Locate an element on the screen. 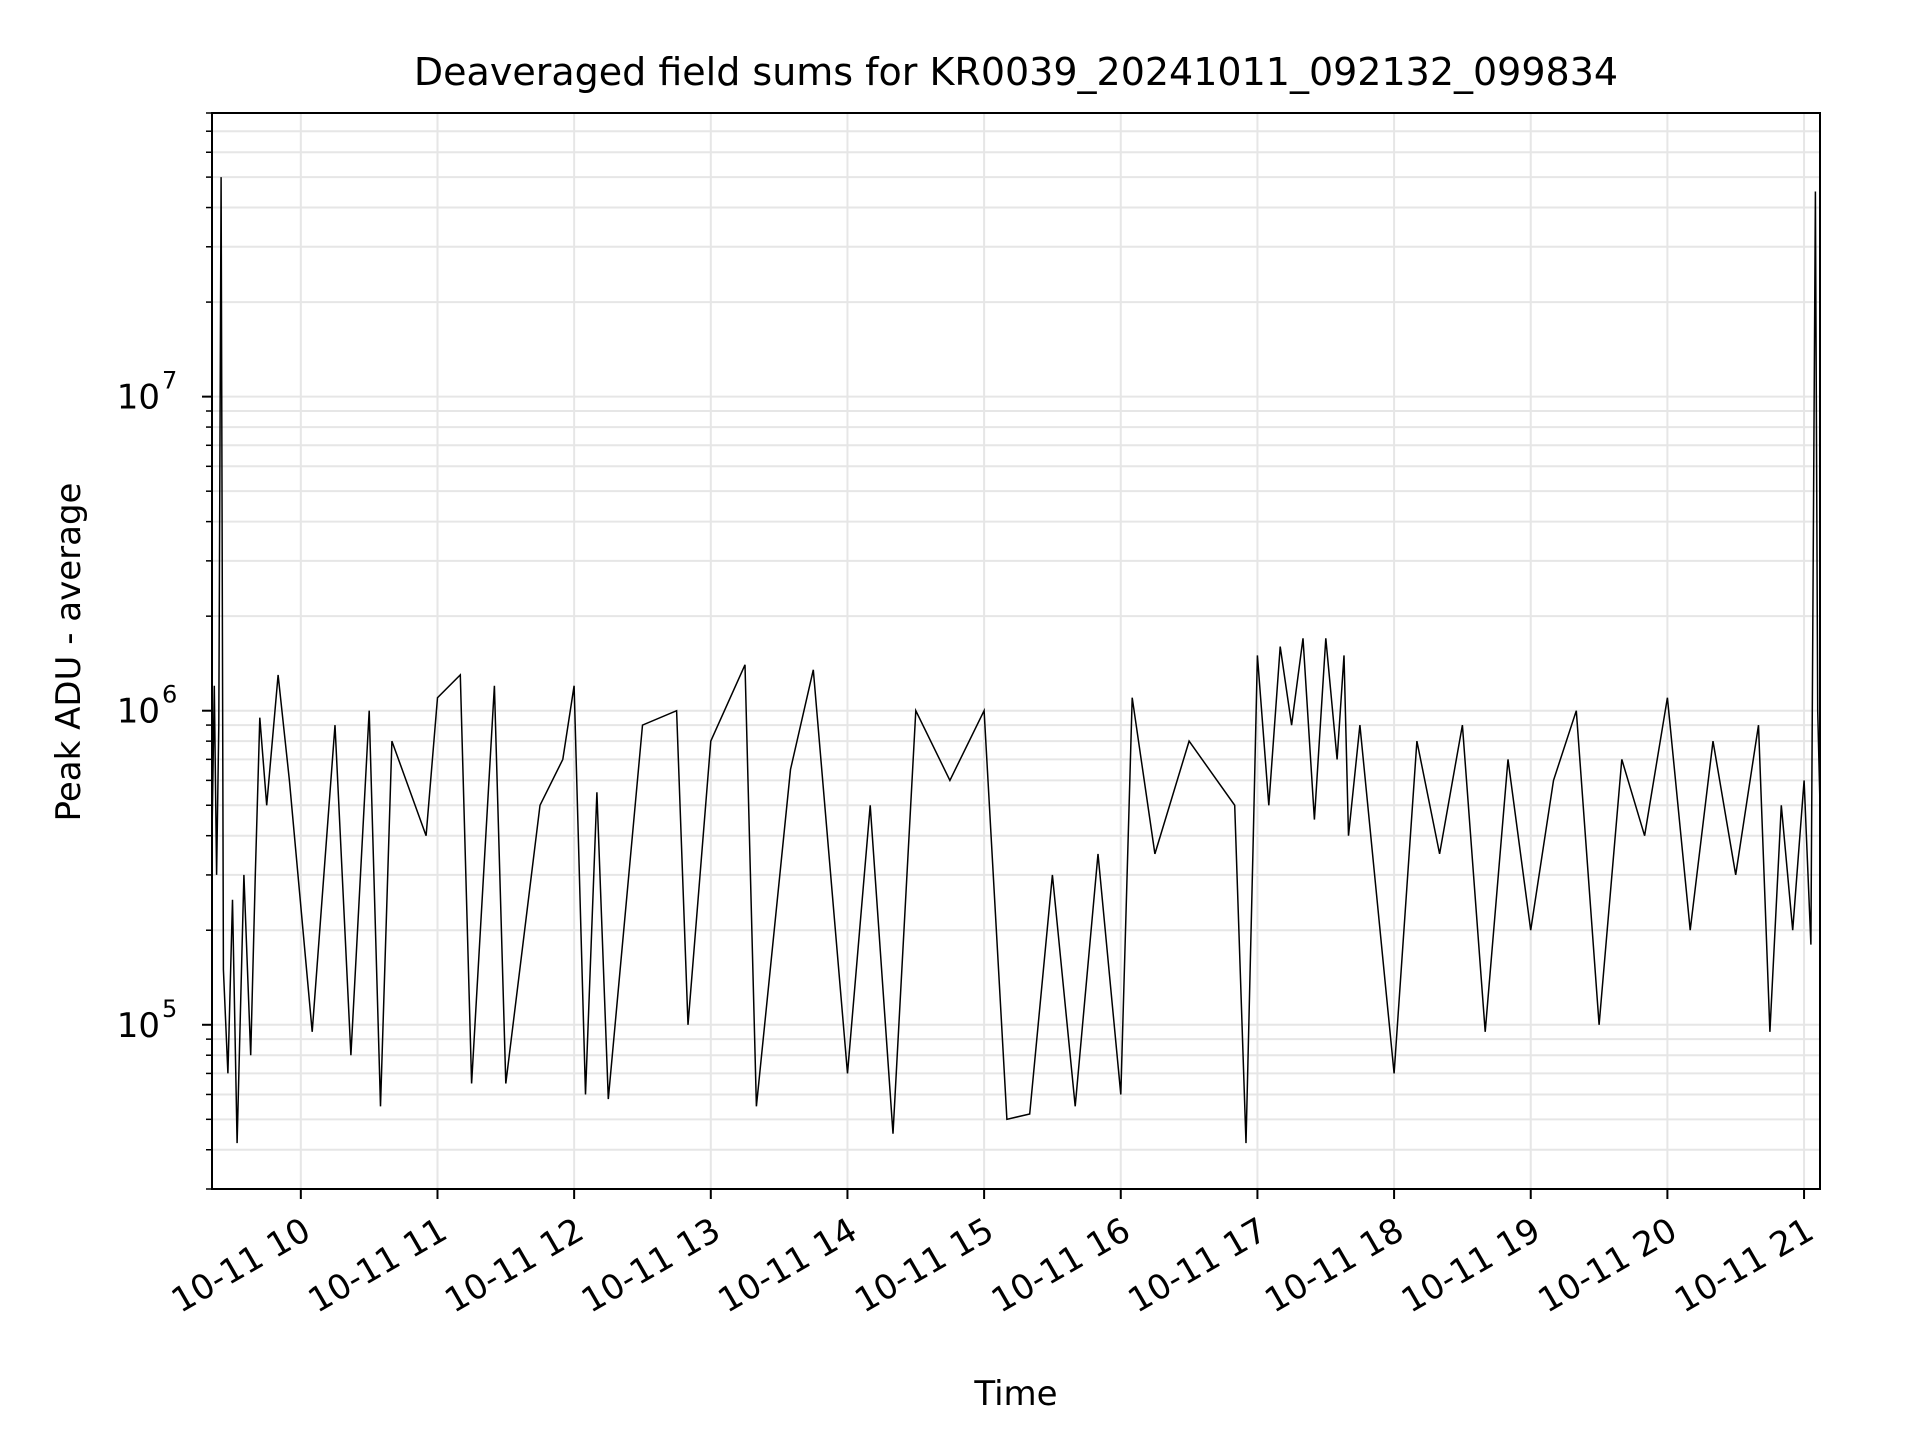  y-tick-exponent: 7 is located at coordinates (169, 381).